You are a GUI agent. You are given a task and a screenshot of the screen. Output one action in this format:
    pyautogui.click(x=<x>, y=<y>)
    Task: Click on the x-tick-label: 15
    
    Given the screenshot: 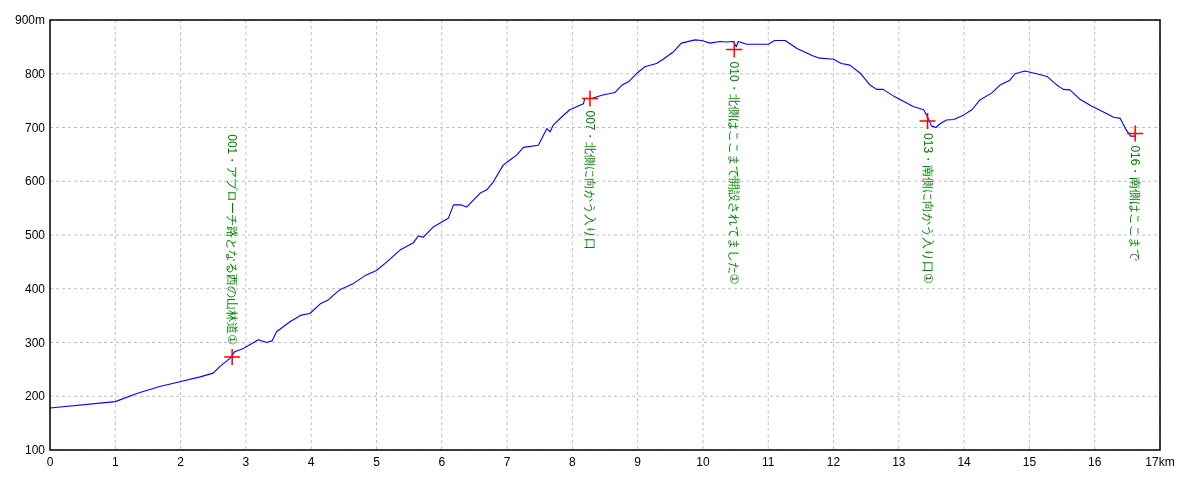 What is the action you would take?
    pyautogui.click(x=1029, y=462)
    